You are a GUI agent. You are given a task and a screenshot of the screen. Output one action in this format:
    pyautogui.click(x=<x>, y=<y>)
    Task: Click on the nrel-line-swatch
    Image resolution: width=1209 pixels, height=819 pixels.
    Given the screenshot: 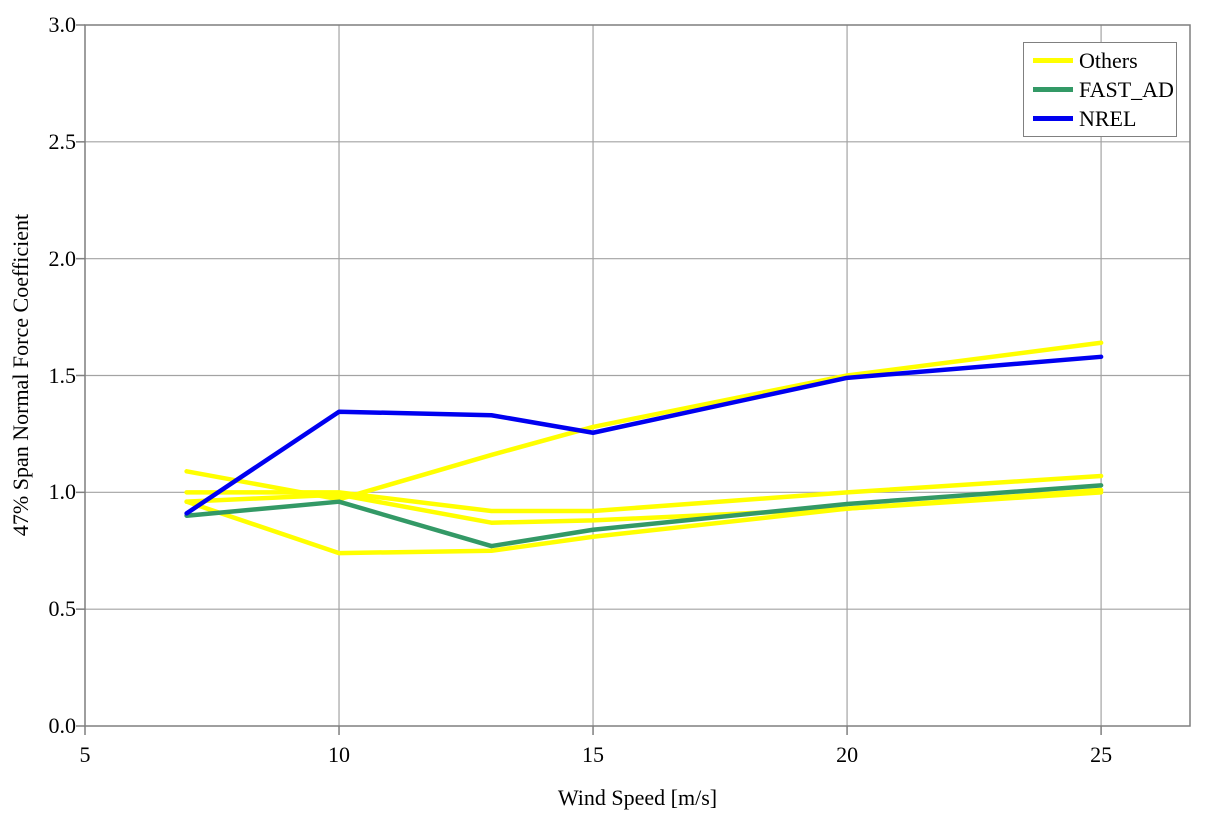 What is the action you would take?
    pyautogui.click(x=1053, y=118)
    